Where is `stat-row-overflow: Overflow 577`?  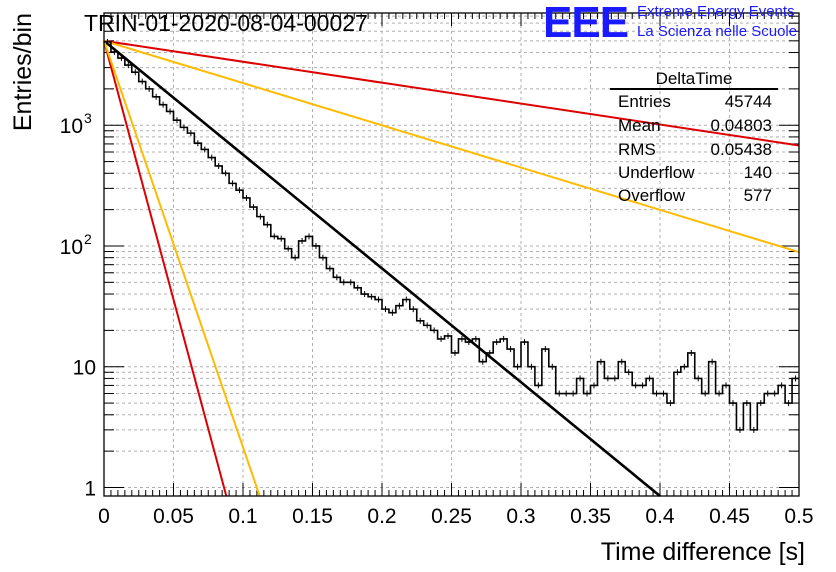
stat-row-overflow: Overflow 577 is located at coordinates (695, 195).